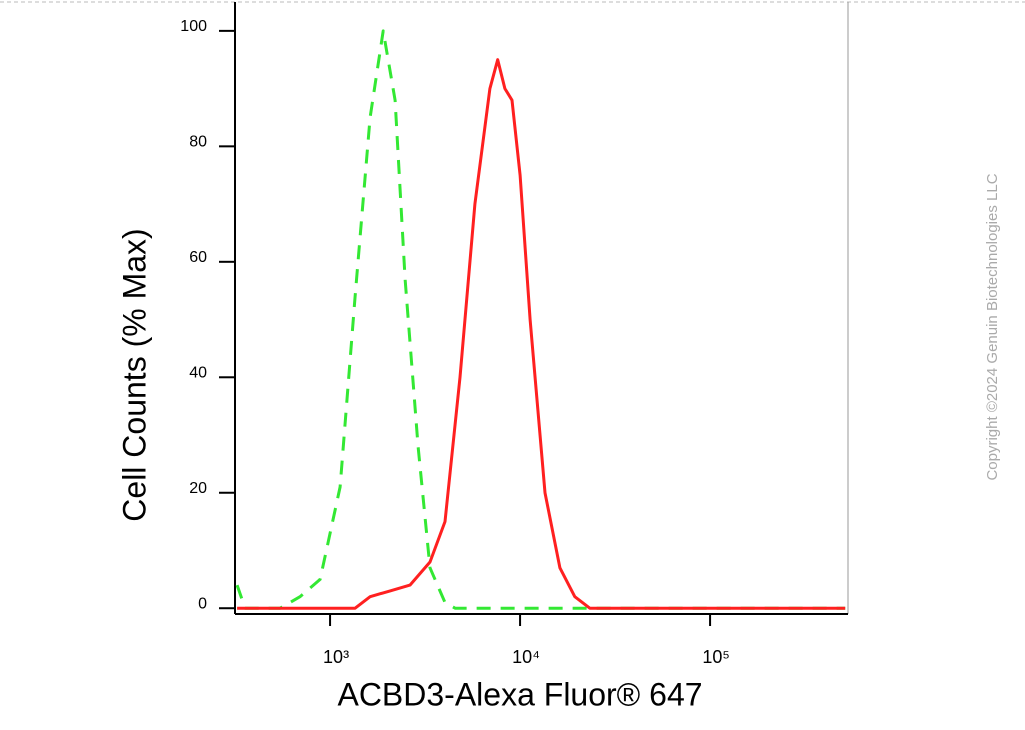  What do you see at coordinates (526, 657) in the screenshot?
I see `x-tick-label: 10⁴` at bounding box center [526, 657].